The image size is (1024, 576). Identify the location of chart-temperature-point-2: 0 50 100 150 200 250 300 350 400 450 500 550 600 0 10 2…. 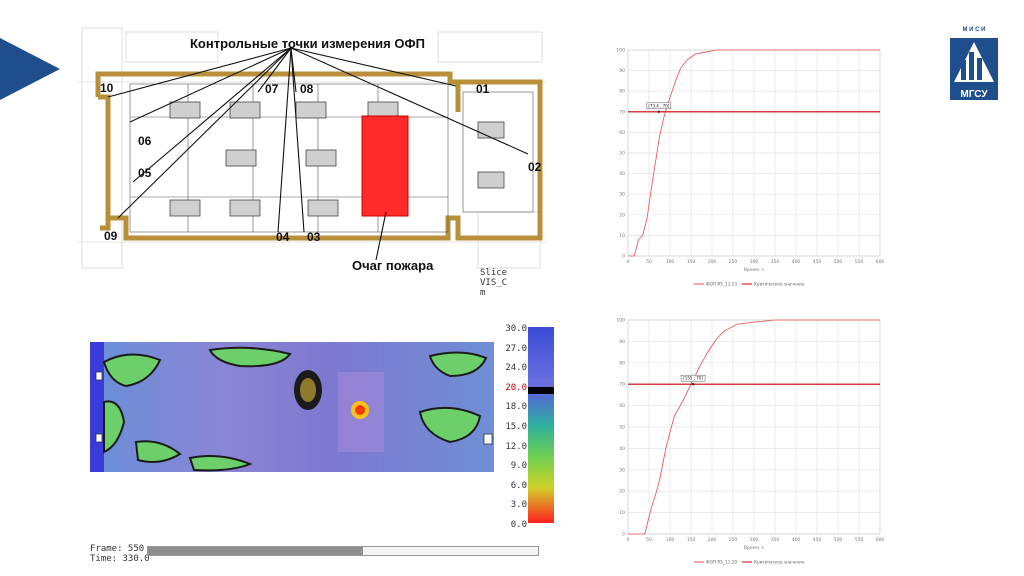
(750, 441).